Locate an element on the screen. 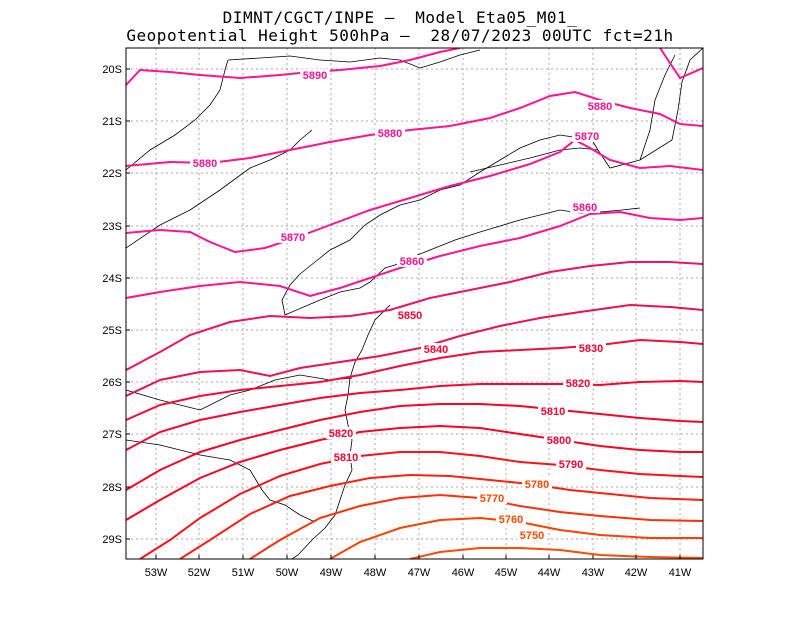 This screenshot has width=800, height=618. border-mg-rj is located at coordinates (534, 160).